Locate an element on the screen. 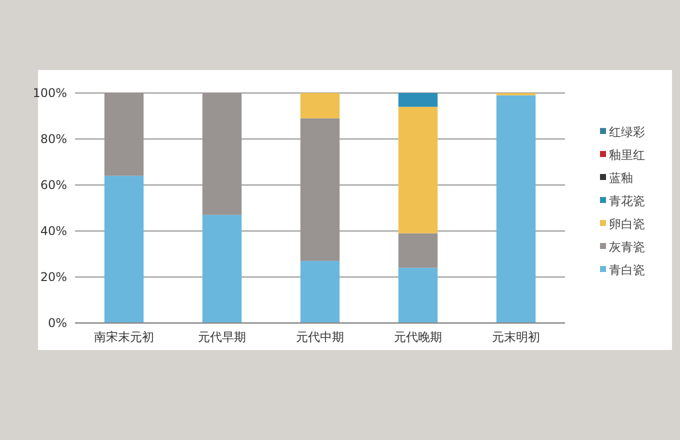 The height and width of the screenshot is (440, 680). legend-label: 蓝釉 is located at coordinates (621, 178).